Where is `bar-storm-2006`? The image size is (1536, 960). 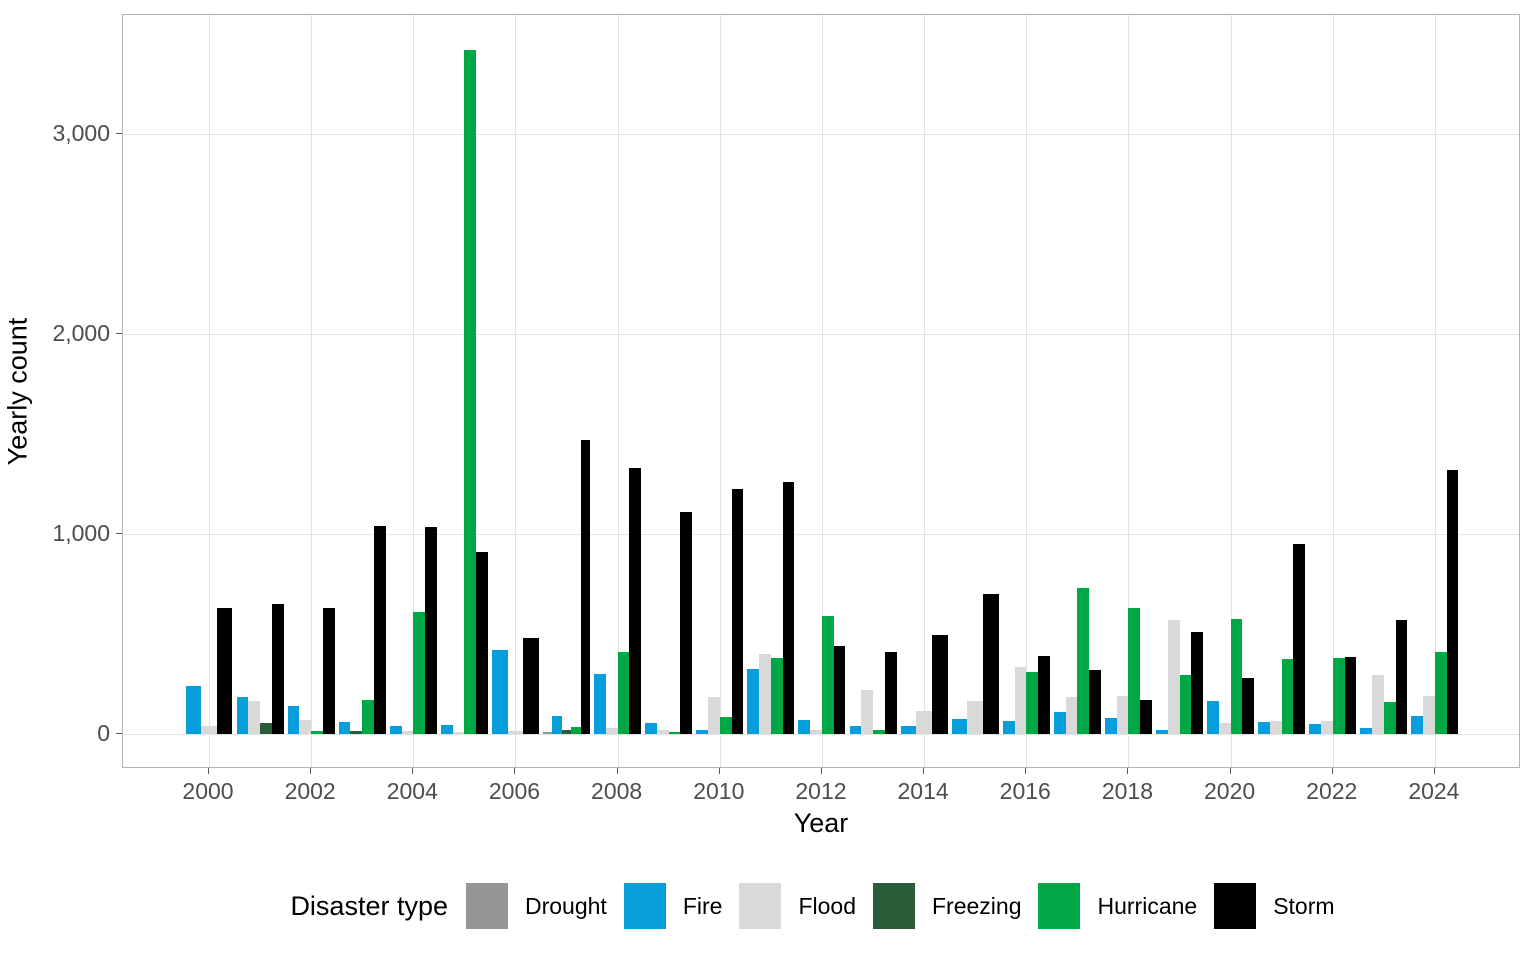
bar-storm-2006 is located at coordinates (531, 686).